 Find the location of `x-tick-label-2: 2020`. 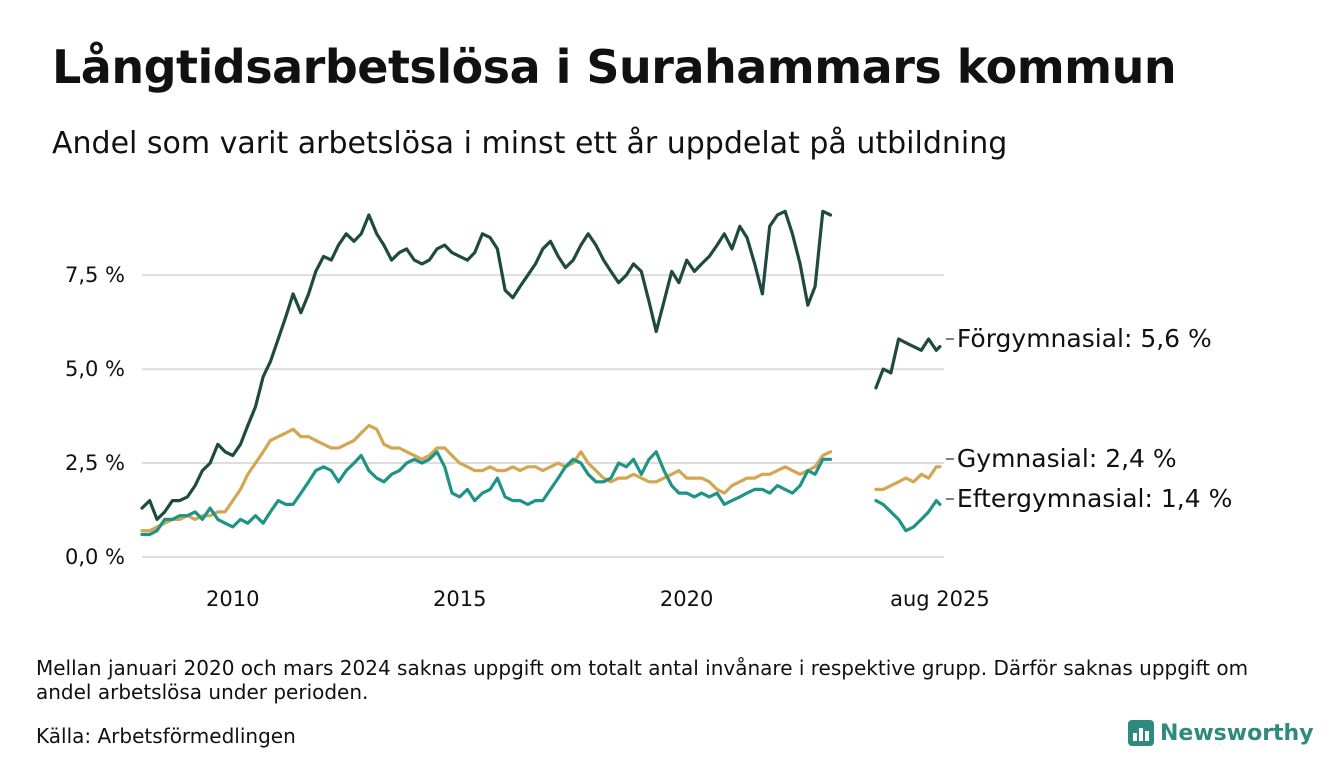

x-tick-label-2: 2020 is located at coordinates (686, 599).